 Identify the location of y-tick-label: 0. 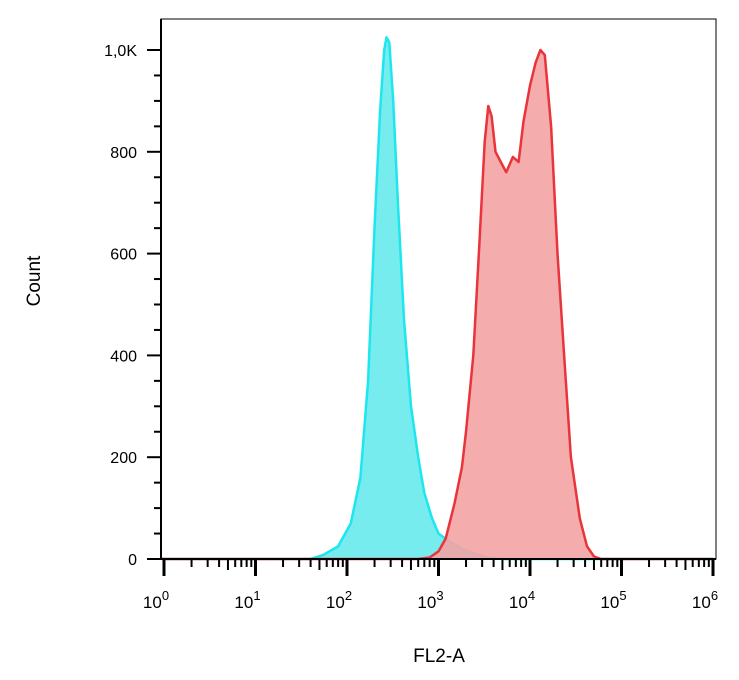
(132, 560).